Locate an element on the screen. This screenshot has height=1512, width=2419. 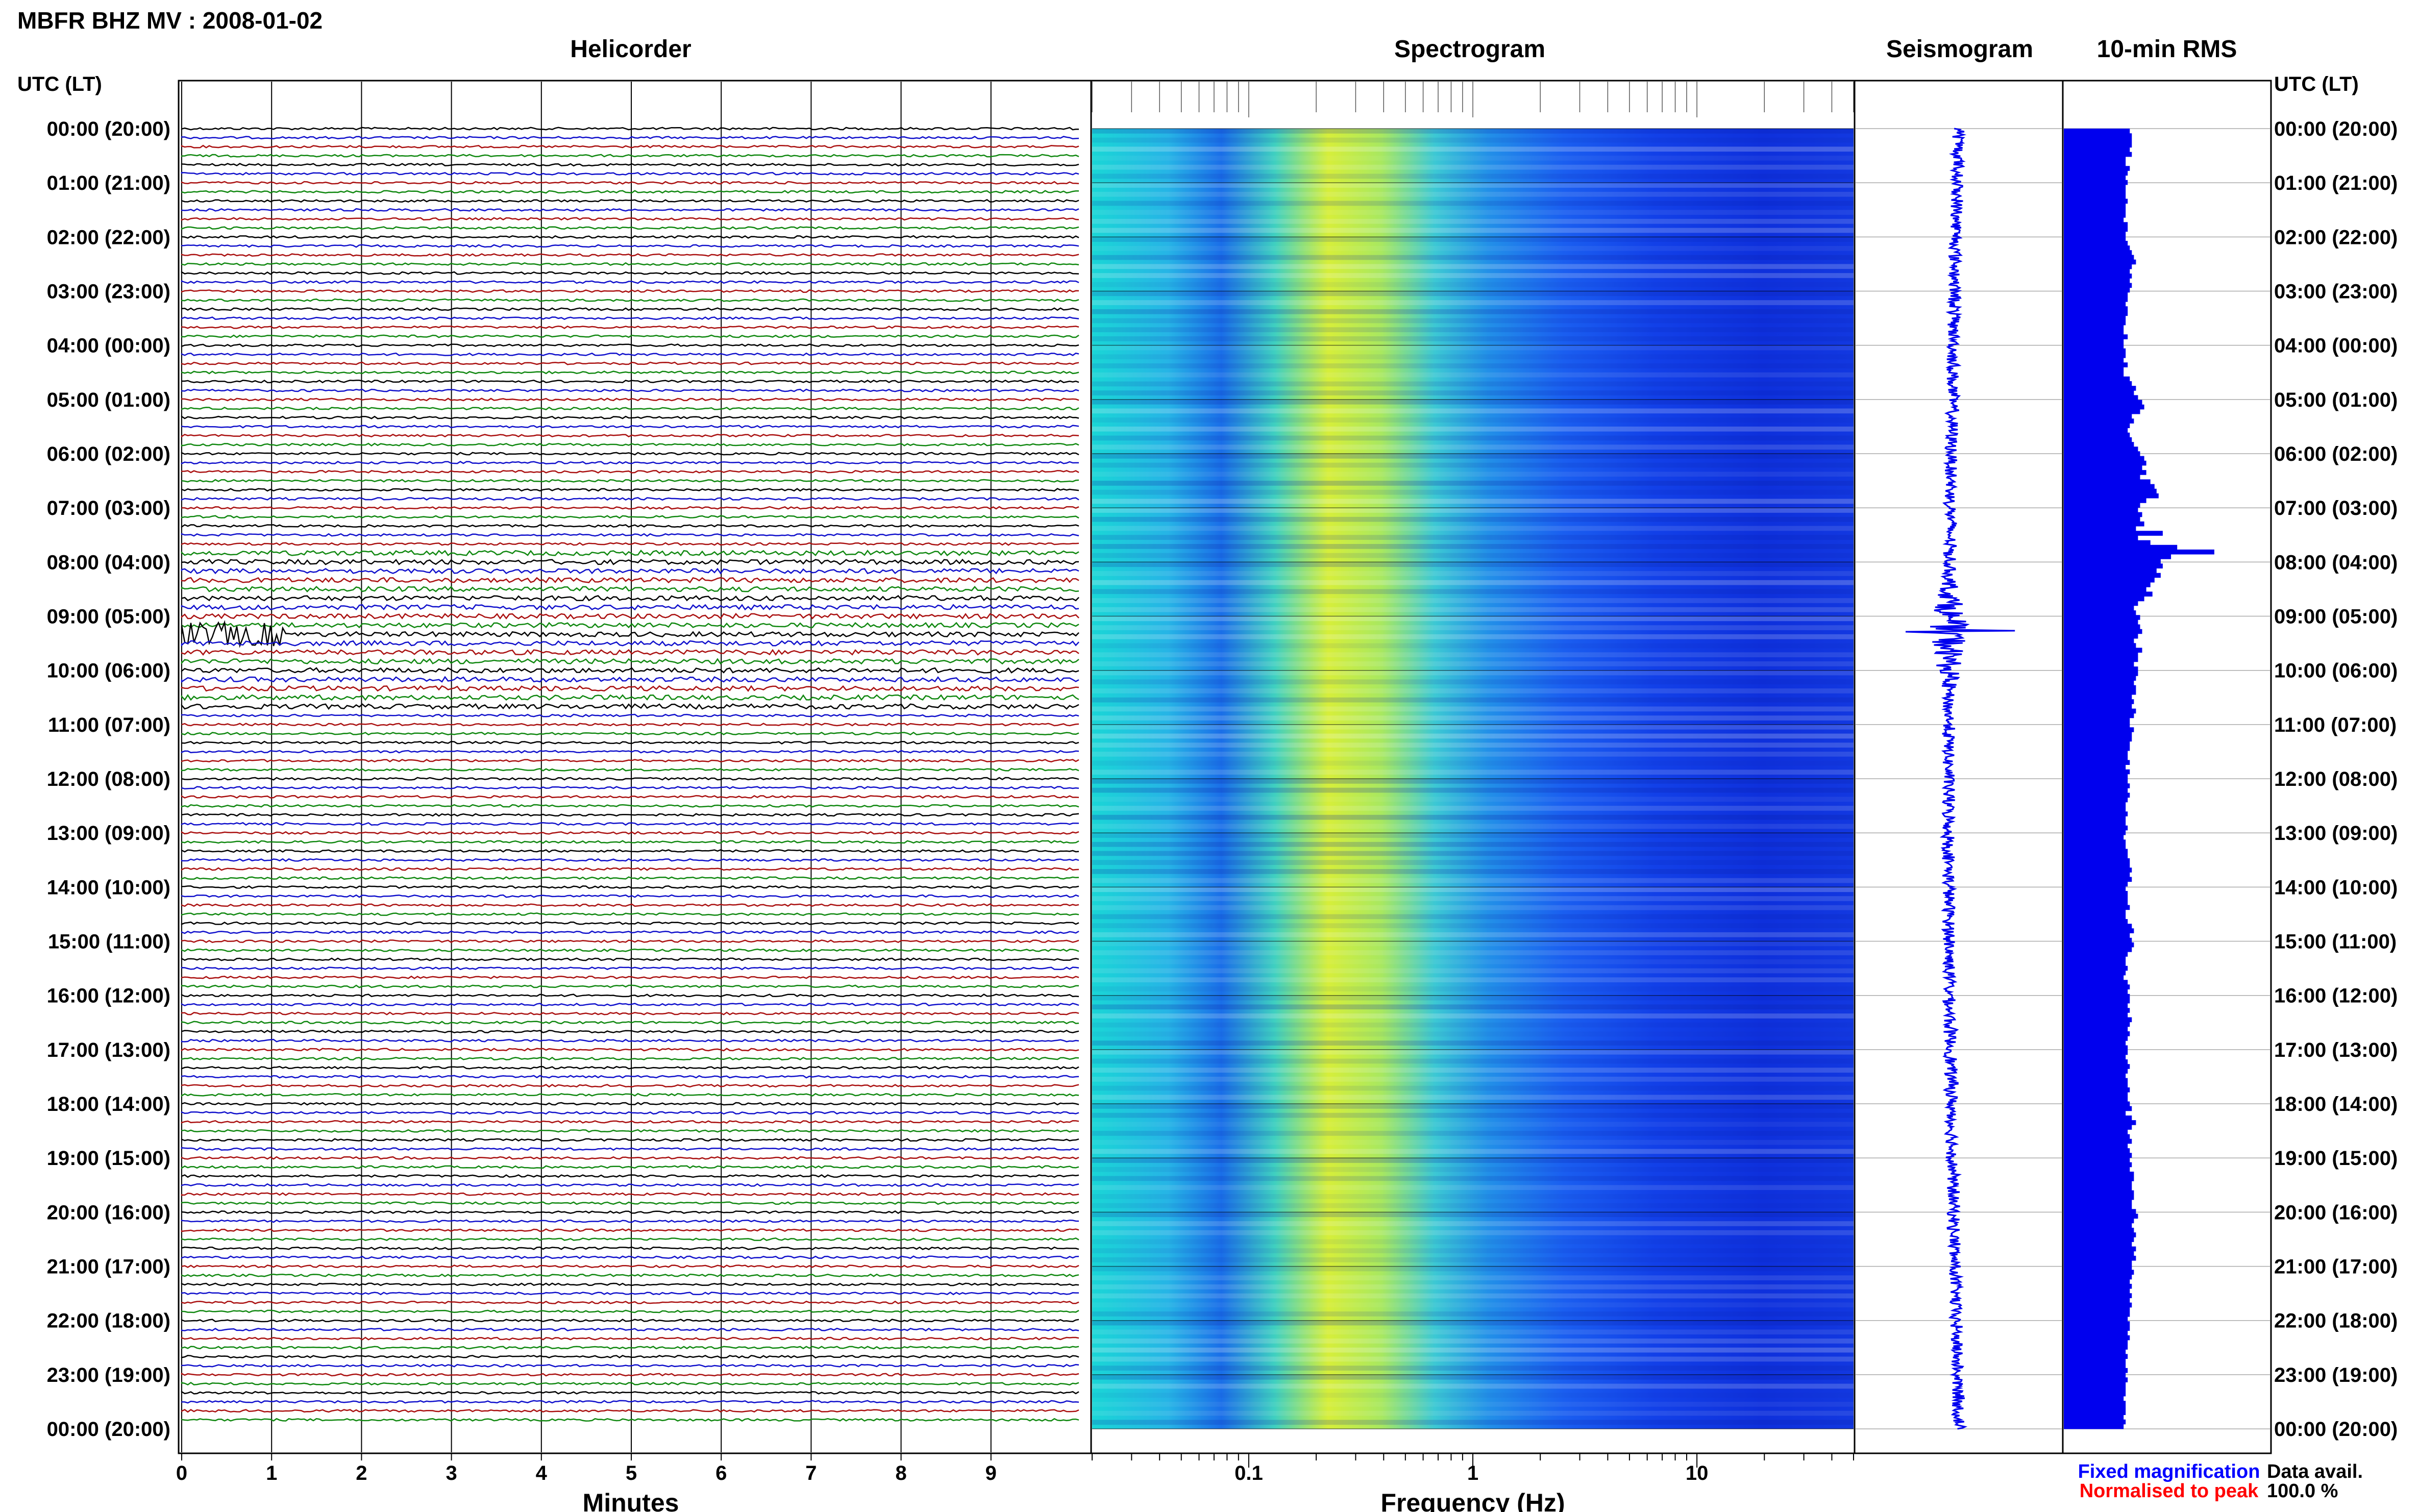
time-tick-right: 02:00 (22:00) is located at coordinates (2336, 237).